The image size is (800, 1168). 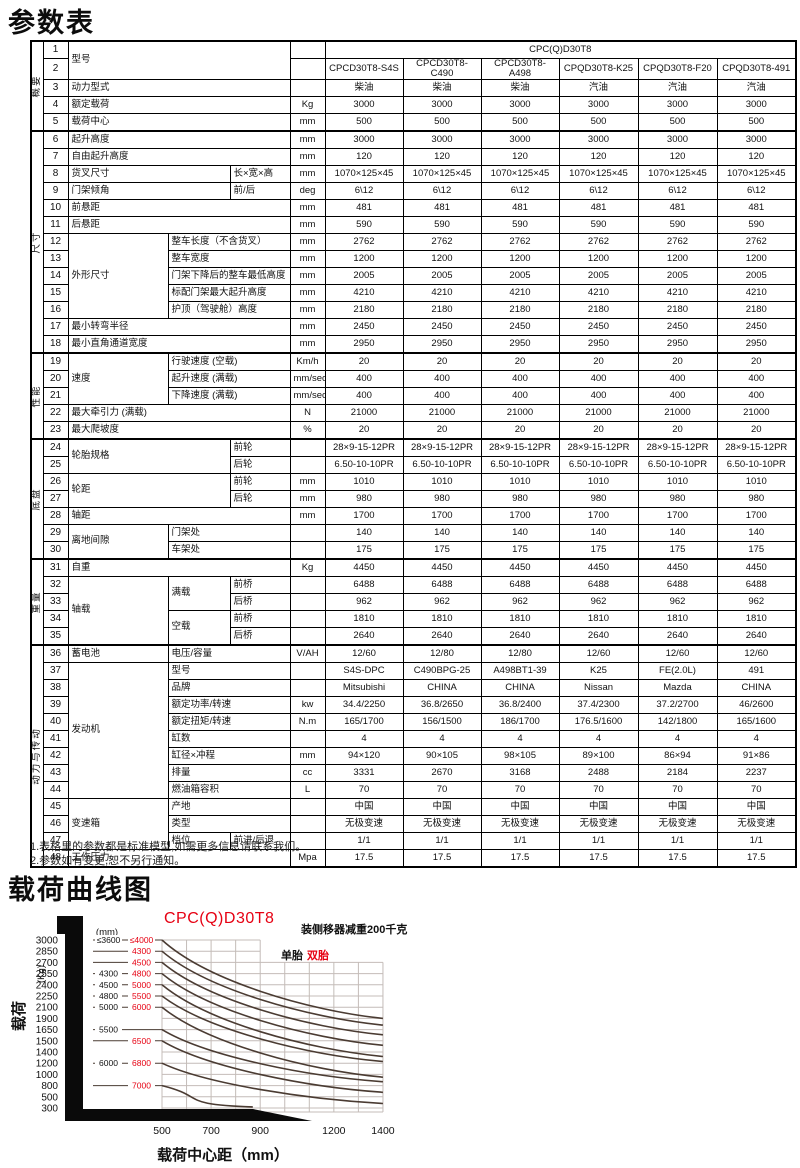 I want to click on spec-value: 36.8/2650, so click(x=442, y=704).